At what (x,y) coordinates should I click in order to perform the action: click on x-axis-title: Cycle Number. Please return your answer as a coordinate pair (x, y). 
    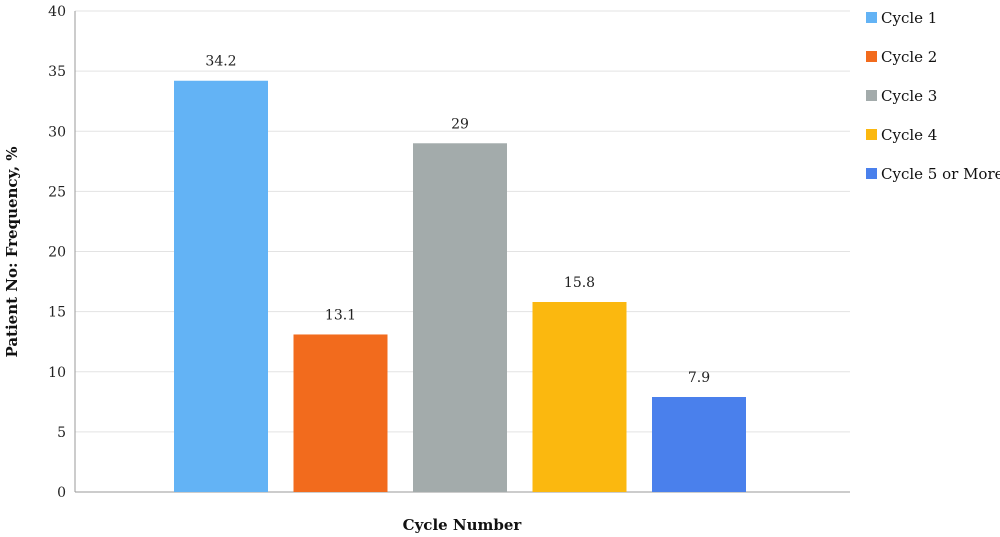
    Looking at the image, I should click on (463, 525).